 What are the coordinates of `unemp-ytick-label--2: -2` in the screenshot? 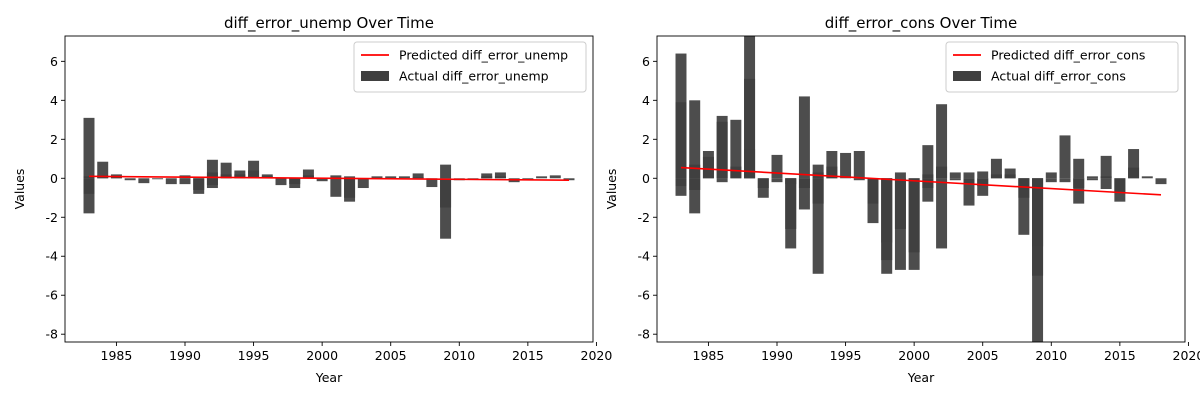 It's located at (52, 217).